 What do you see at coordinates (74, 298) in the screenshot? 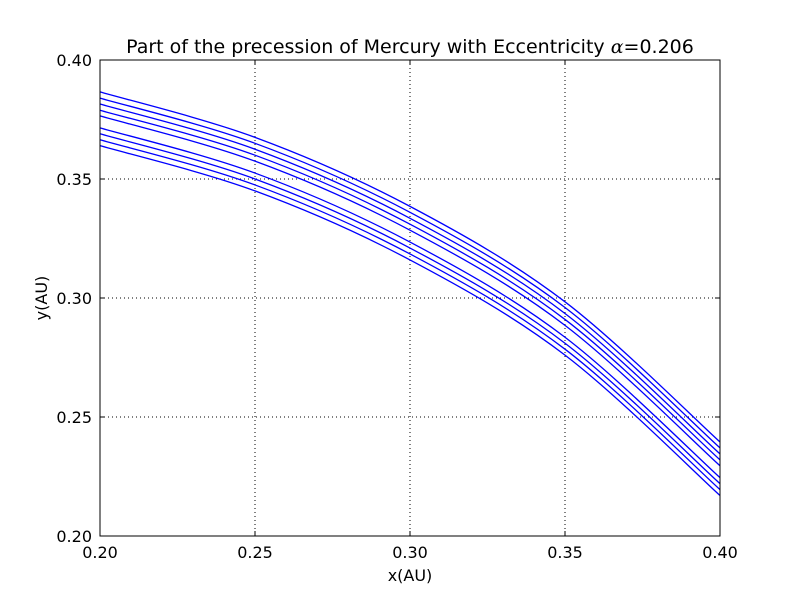
I see `y-tick-label: 0.30` at bounding box center [74, 298].